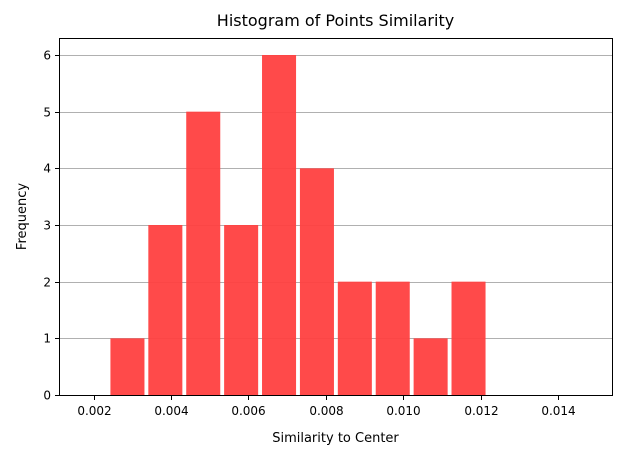  Describe the element at coordinates (47, 339) in the screenshot. I see `y-tick-label: 1` at that location.